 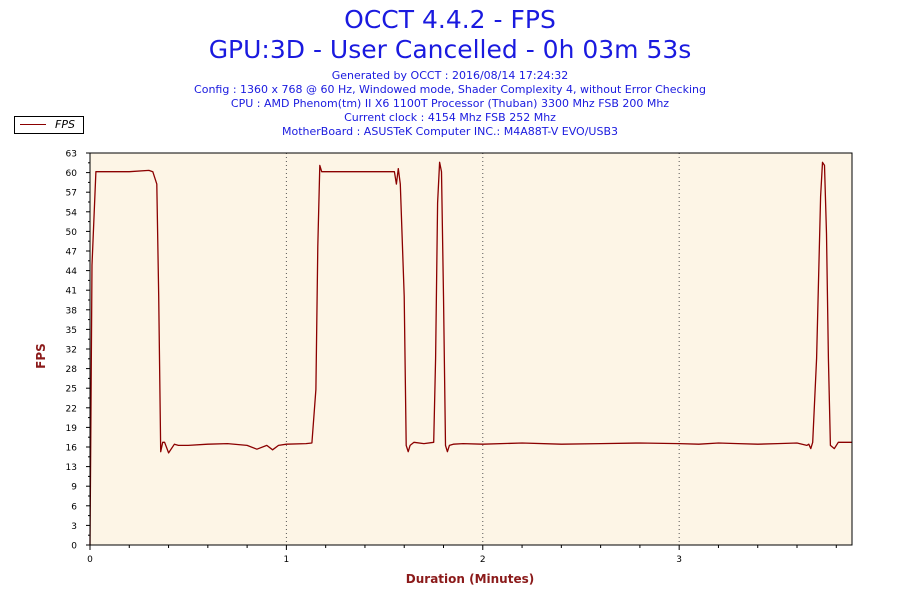 What do you see at coordinates (71, 409) in the screenshot?
I see `y-tick-label: 22` at bounding box center [71, 409].